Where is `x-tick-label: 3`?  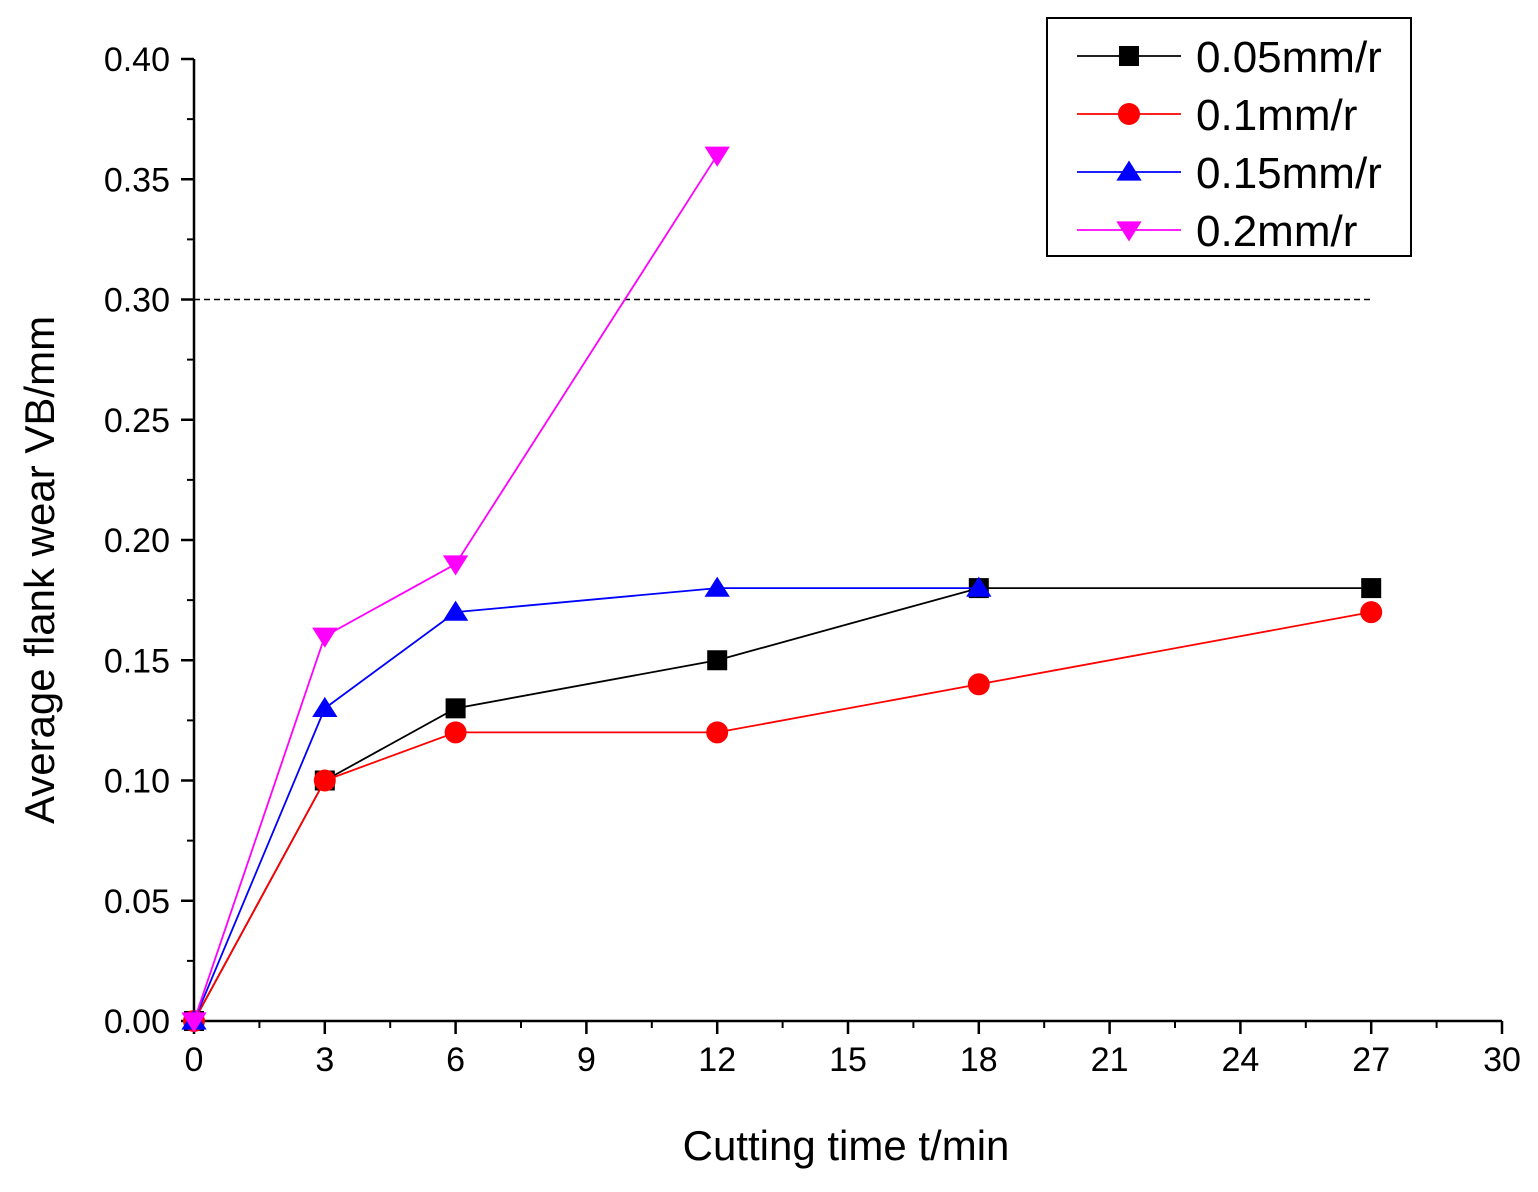
x-tick-label: 3 is located at coordinates (324, 1060).